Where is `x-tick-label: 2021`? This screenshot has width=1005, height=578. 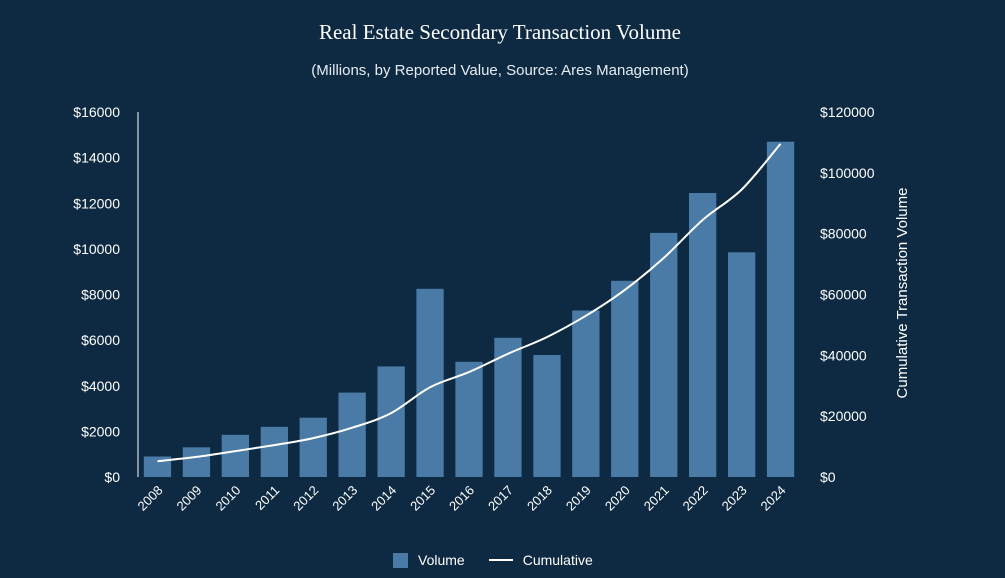 x-tick-label: 2021 is located at coordinates (656, 498).